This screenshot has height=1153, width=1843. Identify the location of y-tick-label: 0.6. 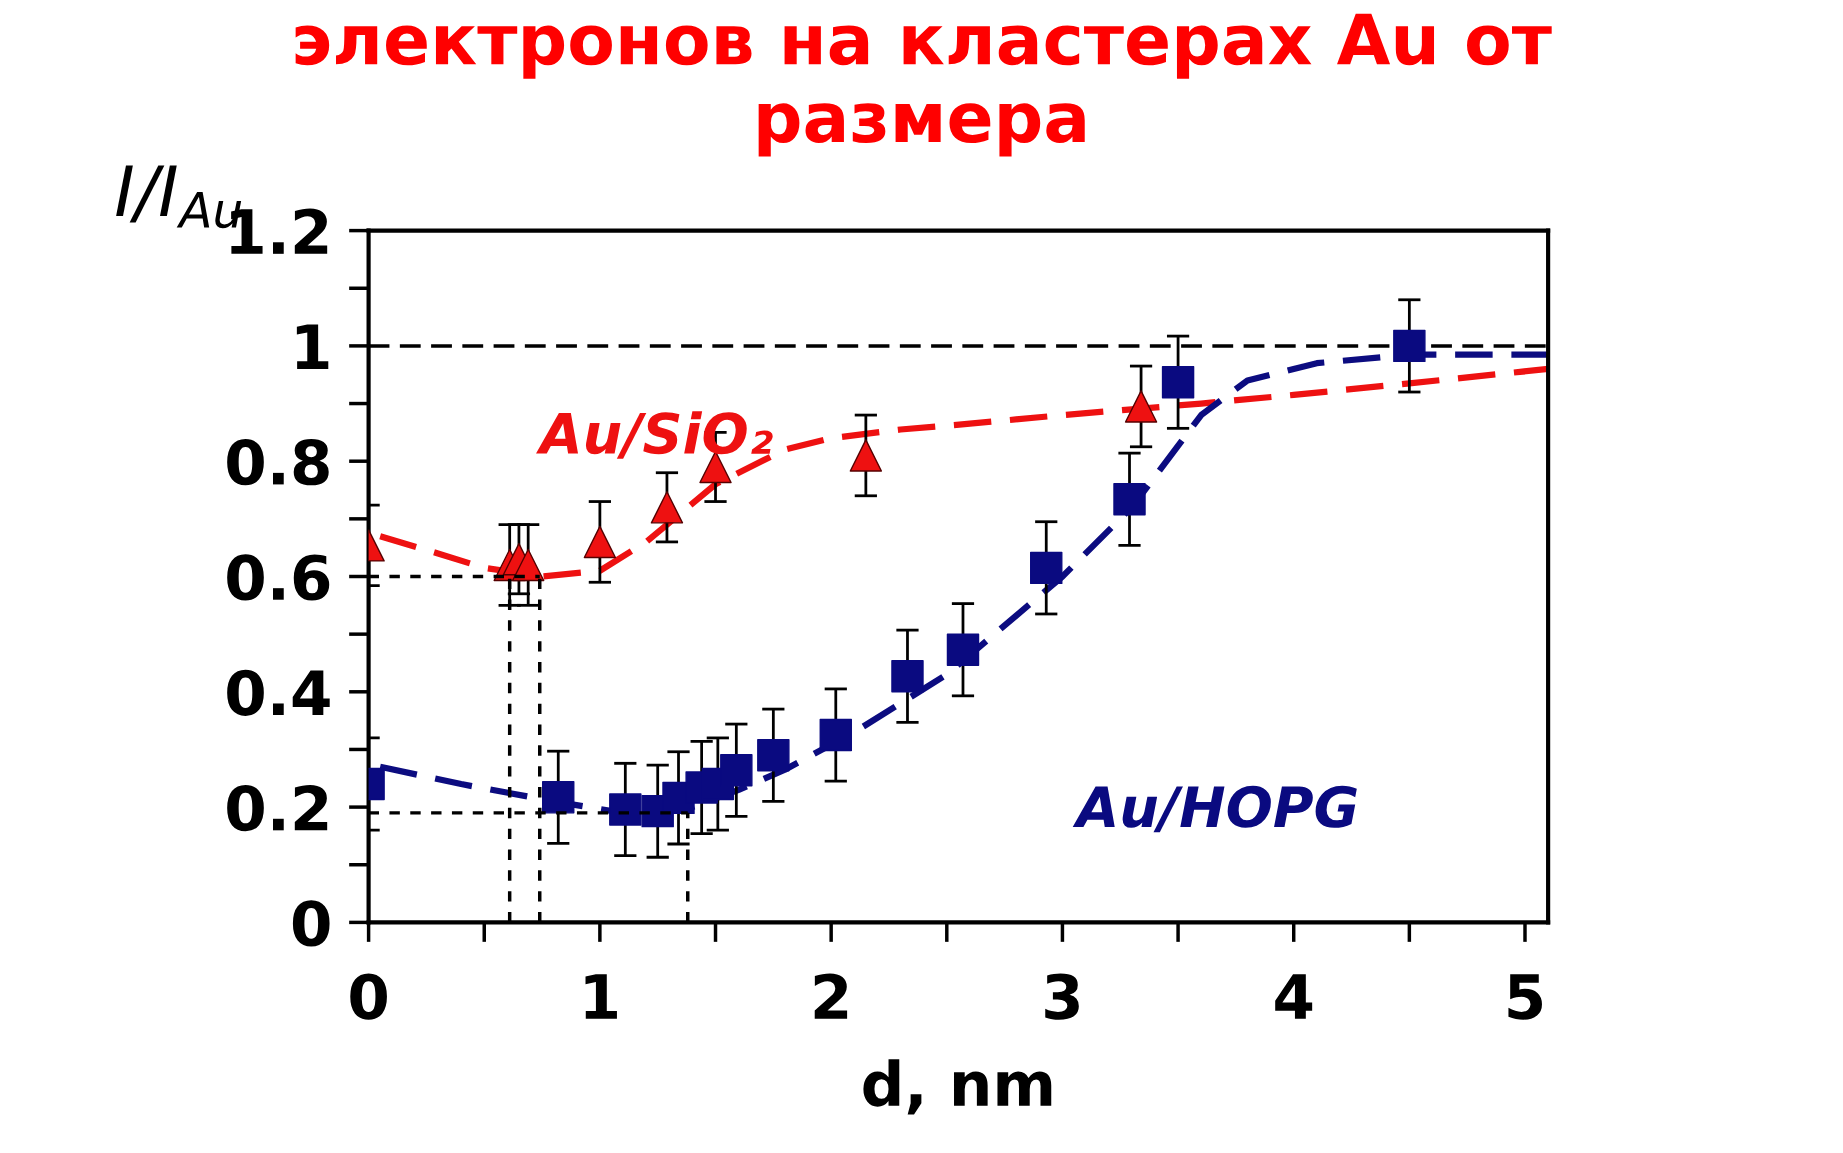
(278, 577).